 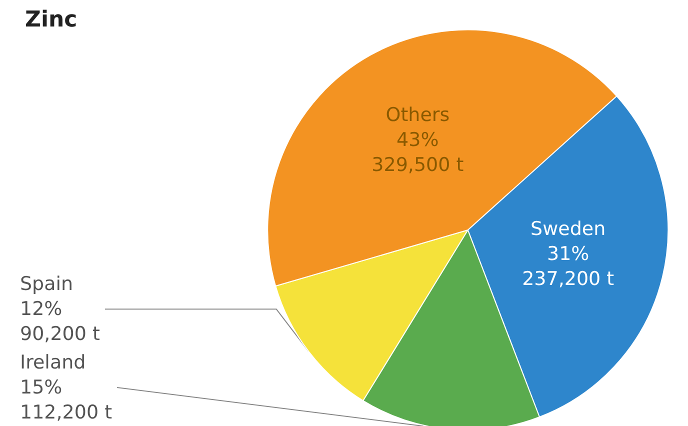 What do you see at coordinates (60, 322) in the screenshot?
I see `data-label: 12% 90,200 t` at bounding box center [60, 322].